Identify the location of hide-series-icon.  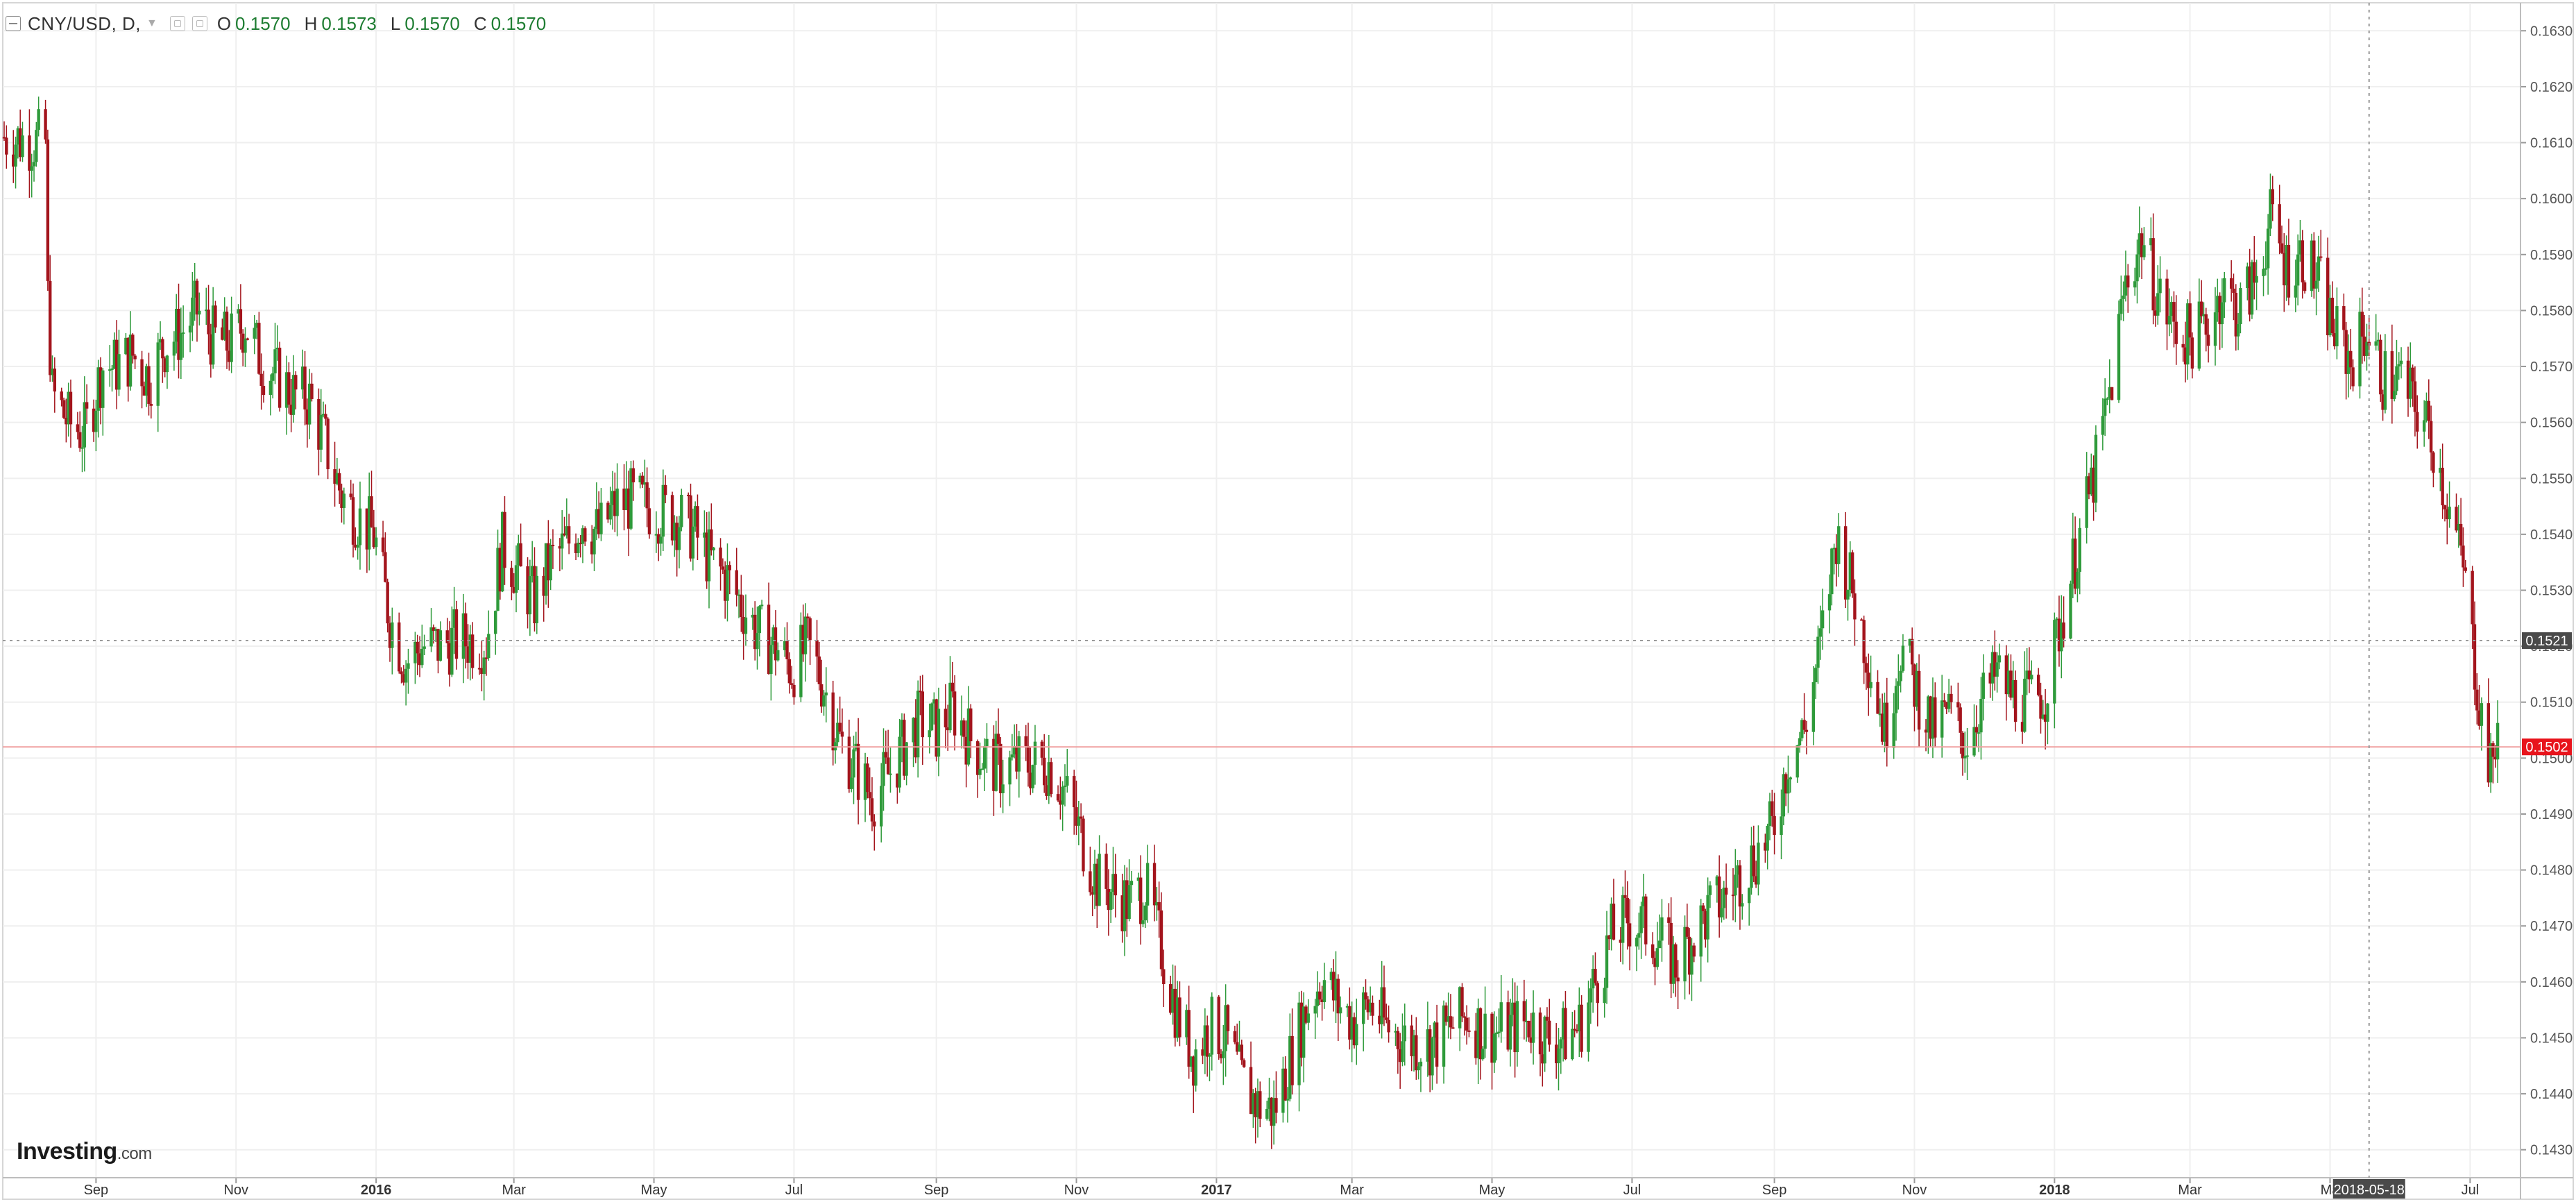
(177, 24).